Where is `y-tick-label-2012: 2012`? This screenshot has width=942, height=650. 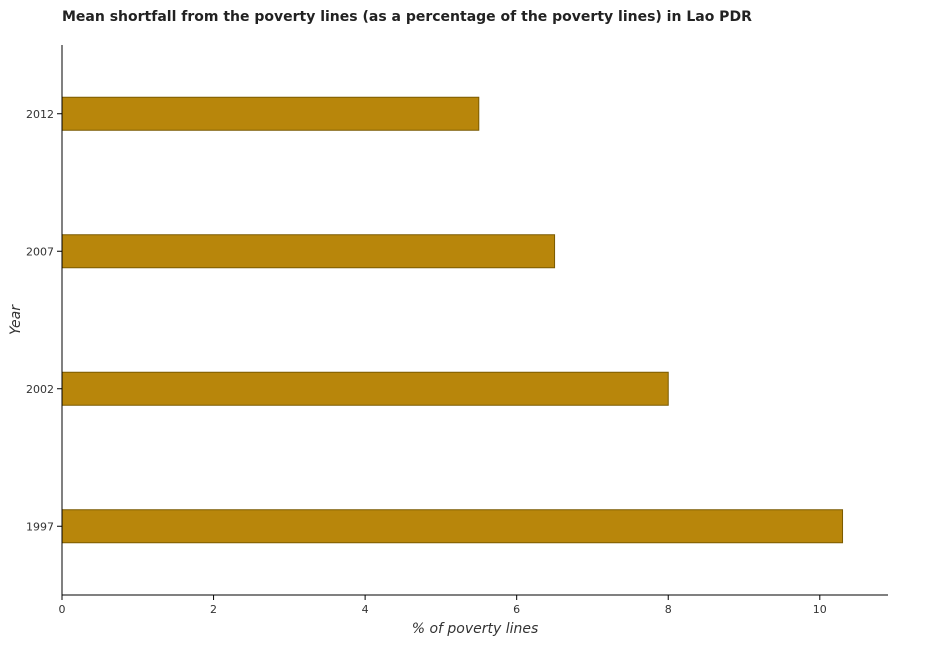
y-tick-label-2012: 2012 is located at coordinates (40, 114).